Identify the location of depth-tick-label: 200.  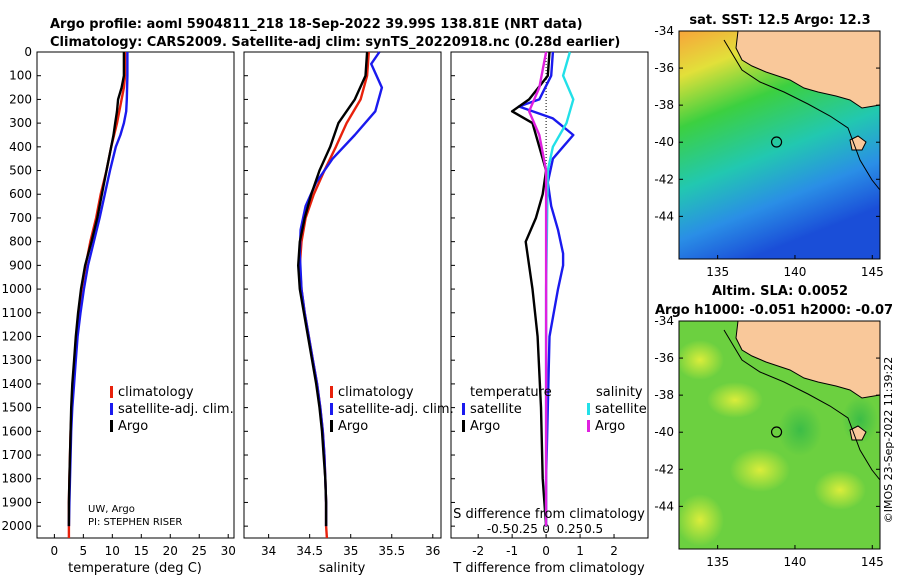
(20, 99).